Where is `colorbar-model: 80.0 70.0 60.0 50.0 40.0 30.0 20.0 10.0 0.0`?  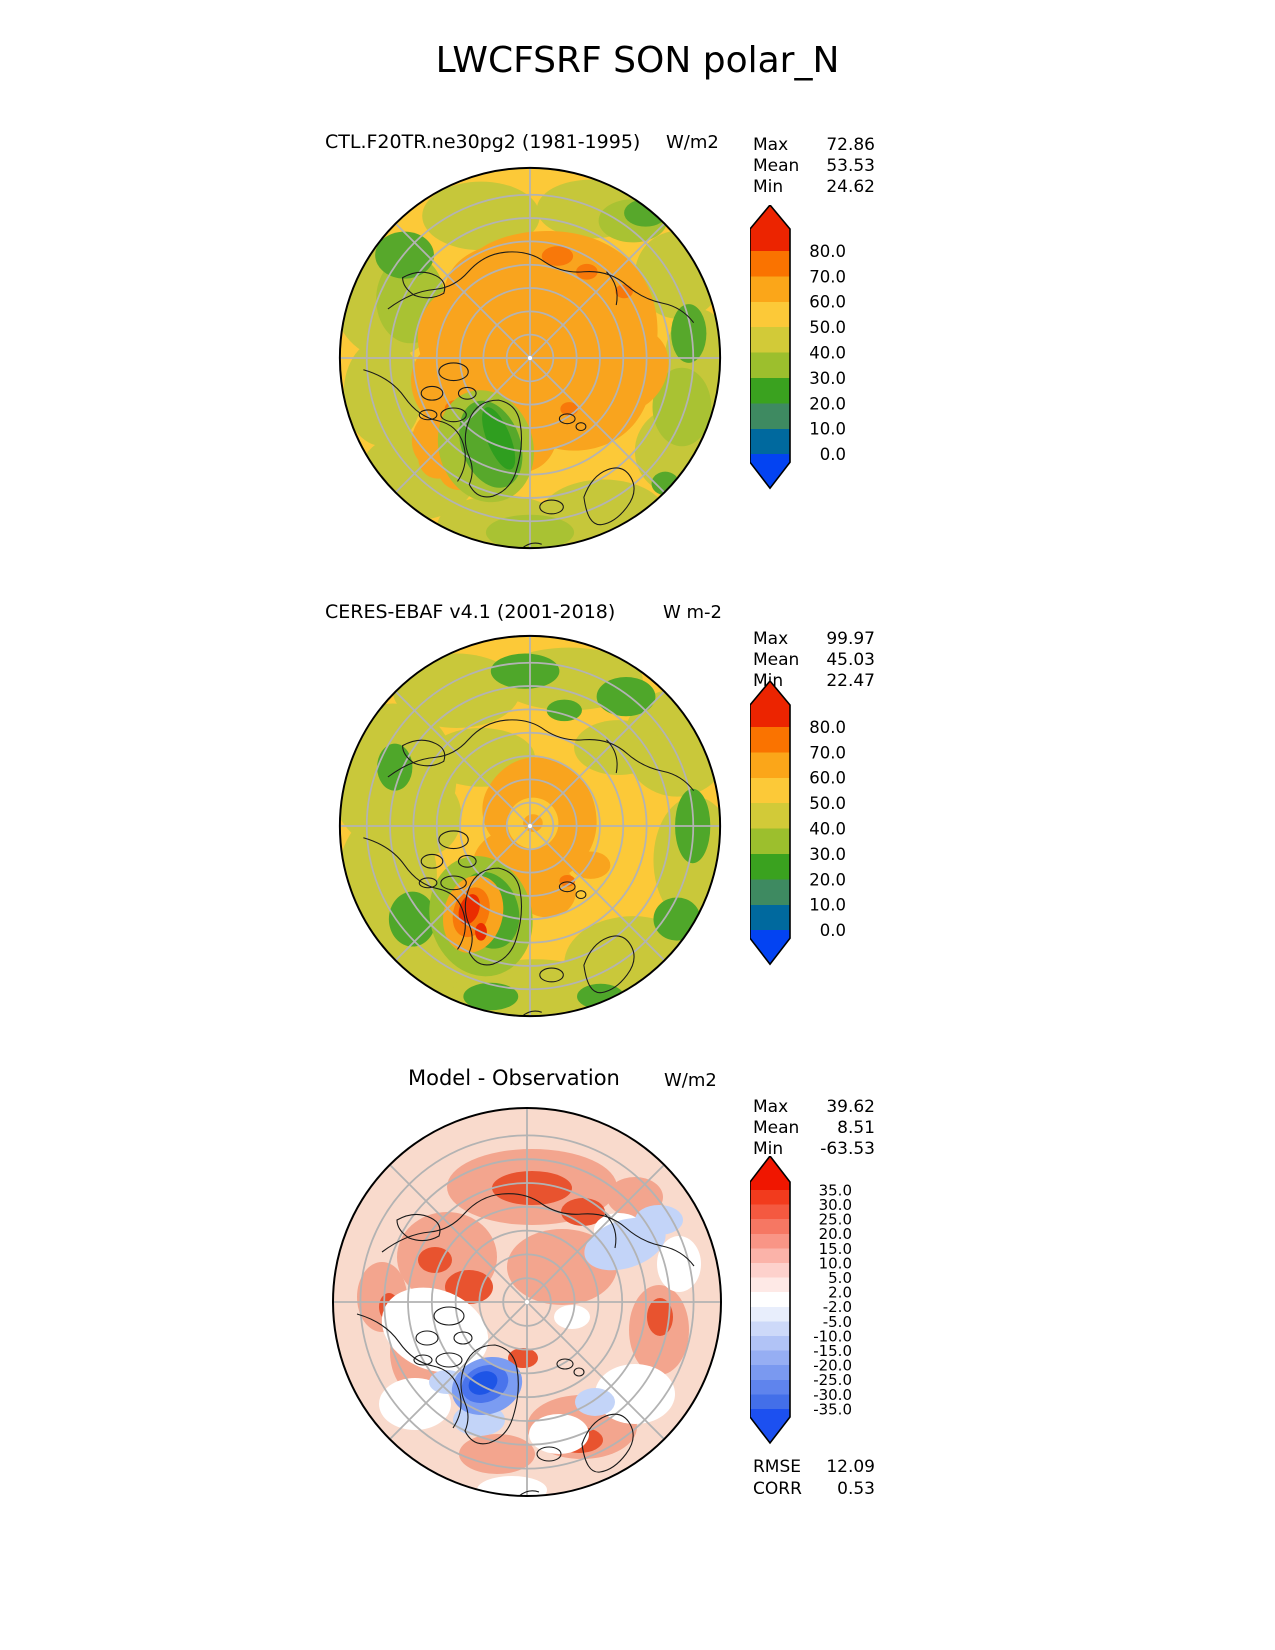
colorbar-model: 80.0 70.0 60.0 50.0 40.0 30.0 20.0 10.0 0.0 is located at coordinates (799, 349).